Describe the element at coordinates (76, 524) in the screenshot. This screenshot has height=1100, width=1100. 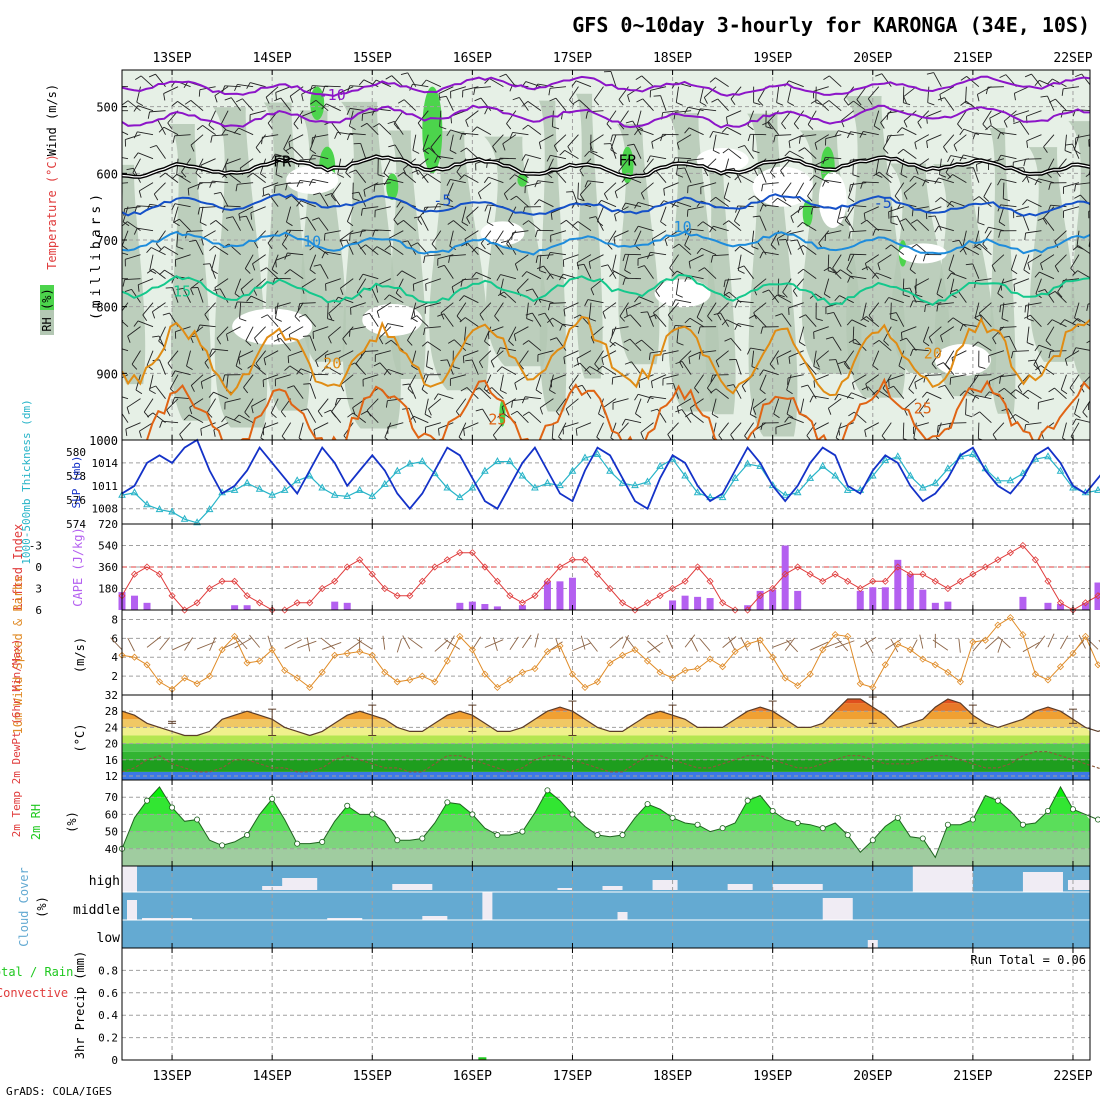
I see `thick-tick-label: 574` at that location.